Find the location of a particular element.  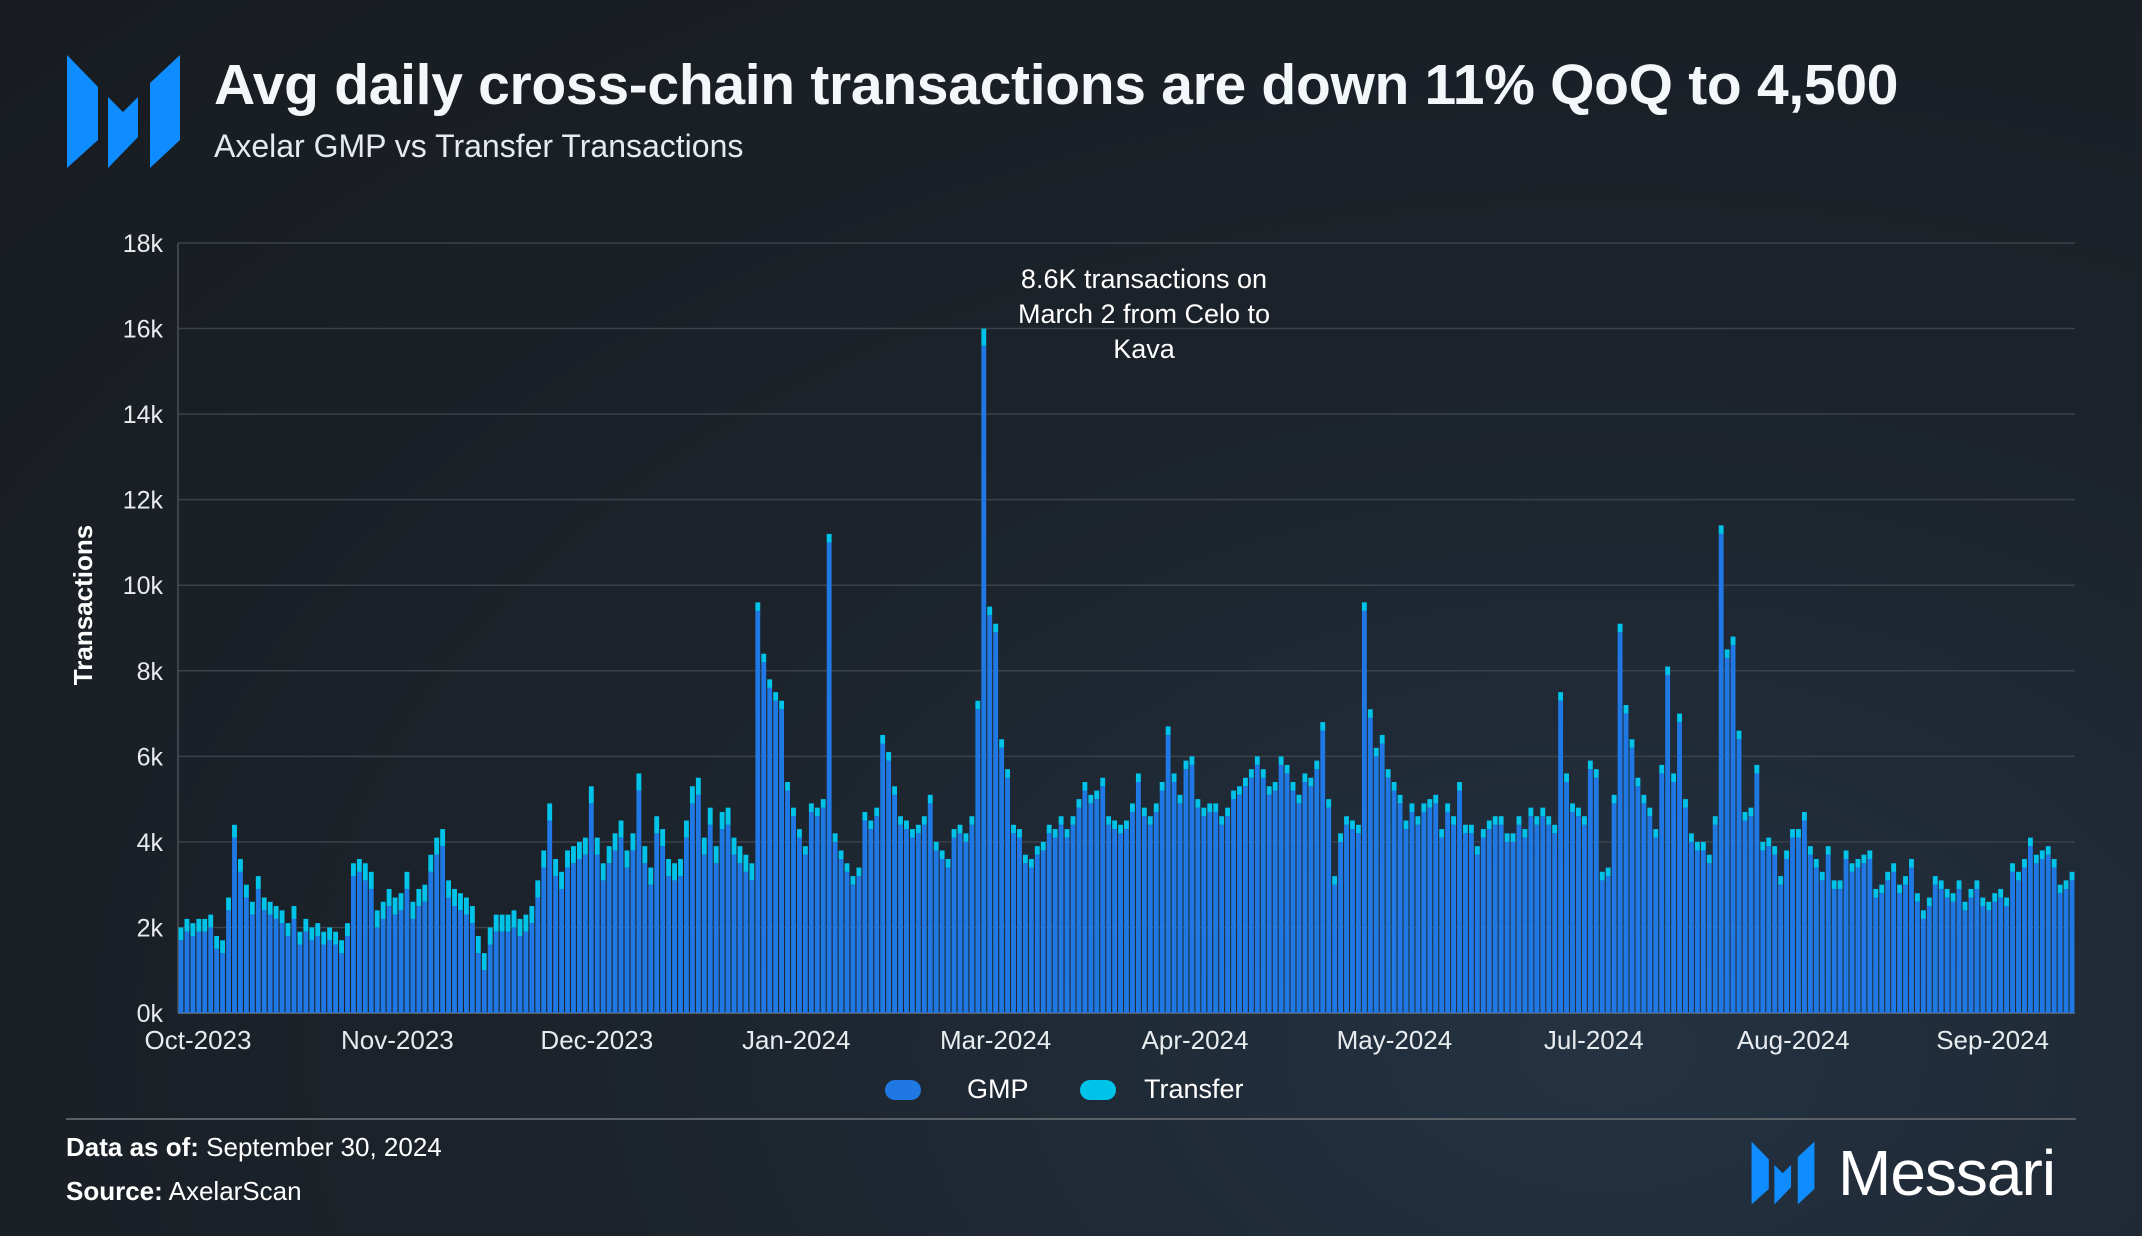

x-tick-label: Mar-2024 is located at coordinates (995, 1040).